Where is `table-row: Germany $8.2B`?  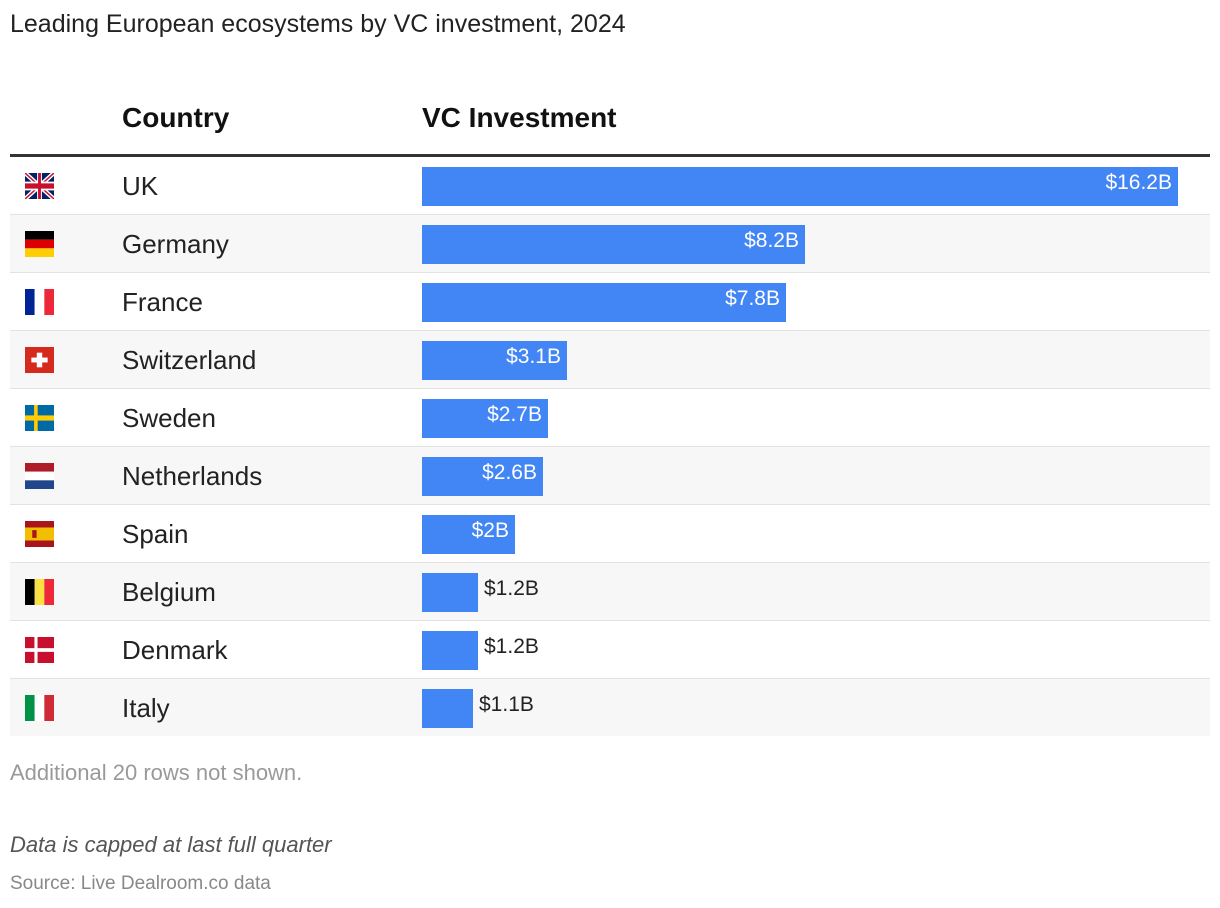 table-row: Germany $8.2B is located at coordinates (610, 244).